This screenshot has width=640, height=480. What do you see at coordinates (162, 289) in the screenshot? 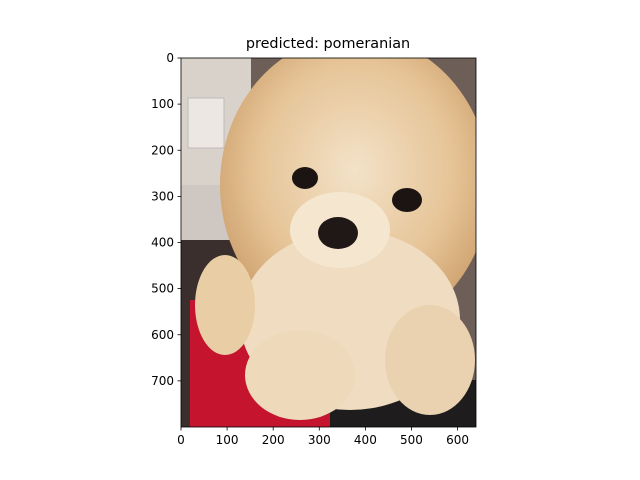
I see `y-tick-label: 500` at bounding box center [162, 289].